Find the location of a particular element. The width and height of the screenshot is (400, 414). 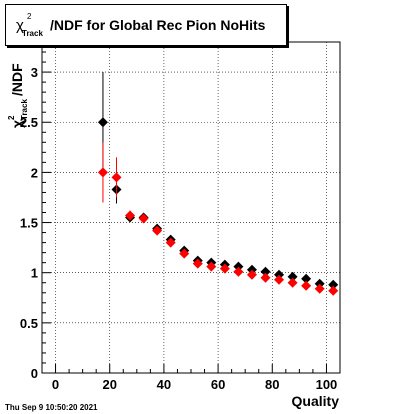

y-tick-label: 0.5 is located at coordinates (29, 323).